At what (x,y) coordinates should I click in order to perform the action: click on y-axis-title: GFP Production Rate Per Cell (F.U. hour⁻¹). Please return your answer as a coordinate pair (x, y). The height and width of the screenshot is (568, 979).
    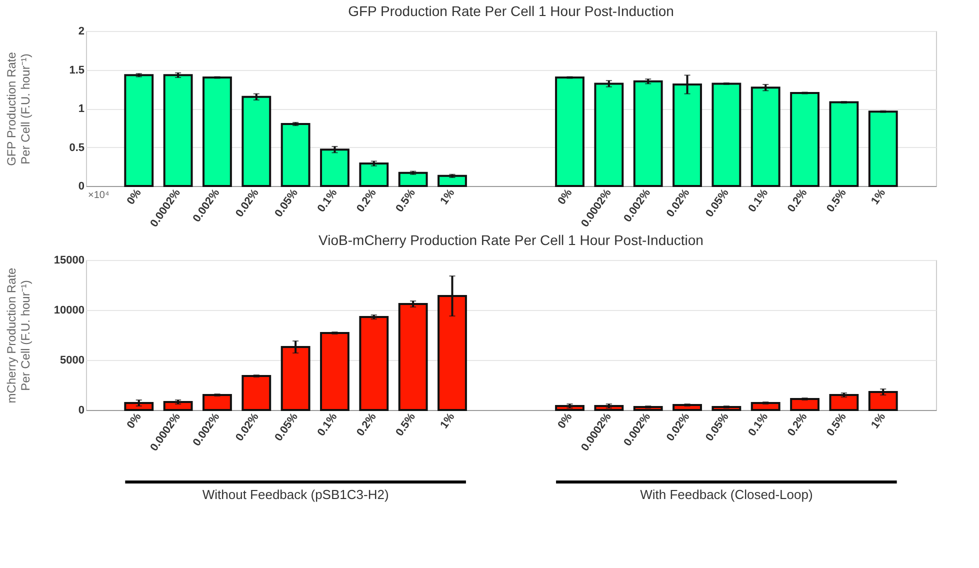
    Looking at the image, I should click on (18, 109).